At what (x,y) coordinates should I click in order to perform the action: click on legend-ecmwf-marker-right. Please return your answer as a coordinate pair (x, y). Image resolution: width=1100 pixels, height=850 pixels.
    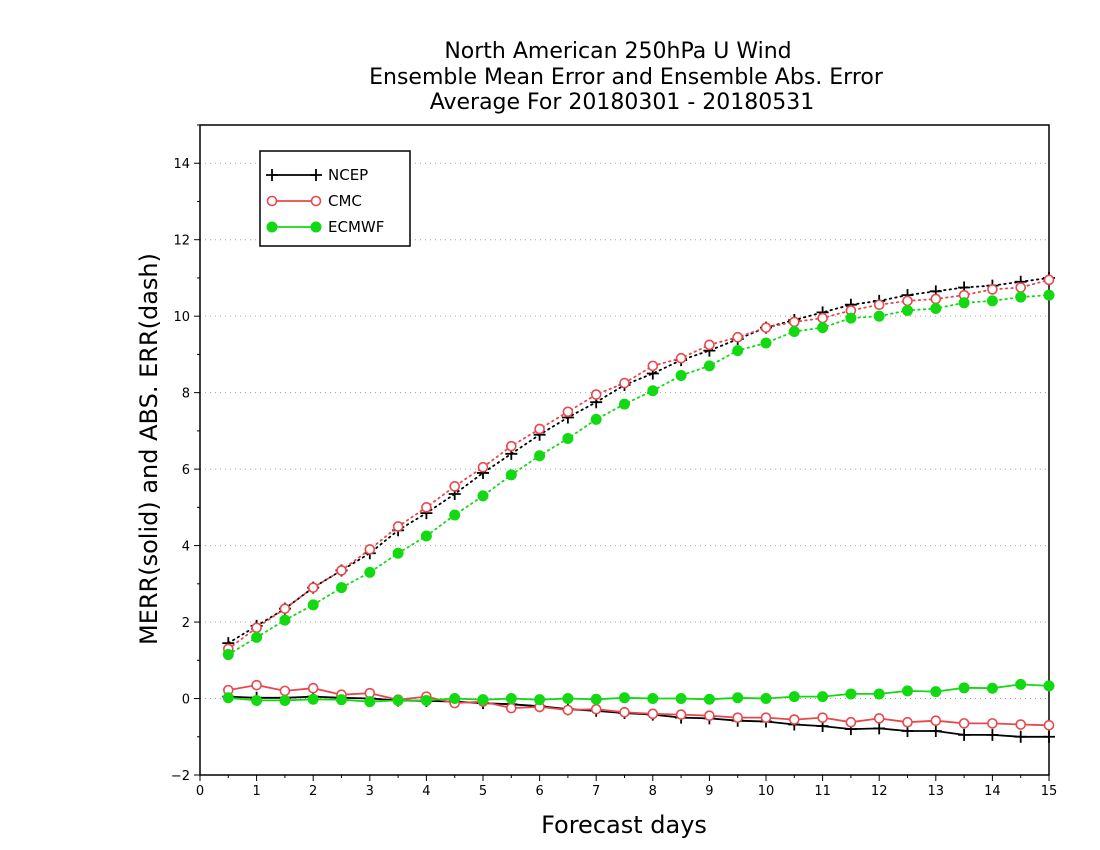
    Looking at the image, I should click on (316, 227).